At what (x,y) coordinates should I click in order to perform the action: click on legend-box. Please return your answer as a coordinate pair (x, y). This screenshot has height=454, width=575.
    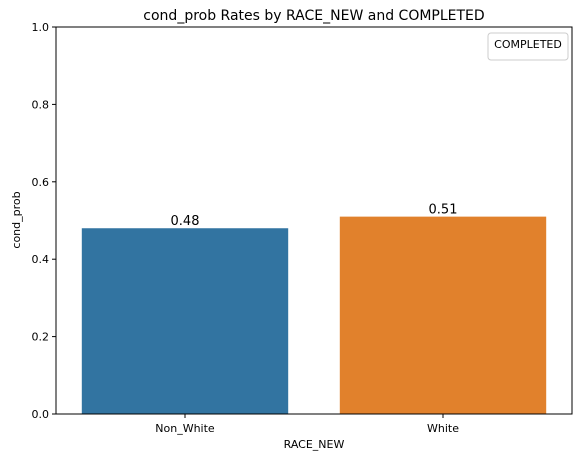
    Looking at the image, I should click on (528, 46).